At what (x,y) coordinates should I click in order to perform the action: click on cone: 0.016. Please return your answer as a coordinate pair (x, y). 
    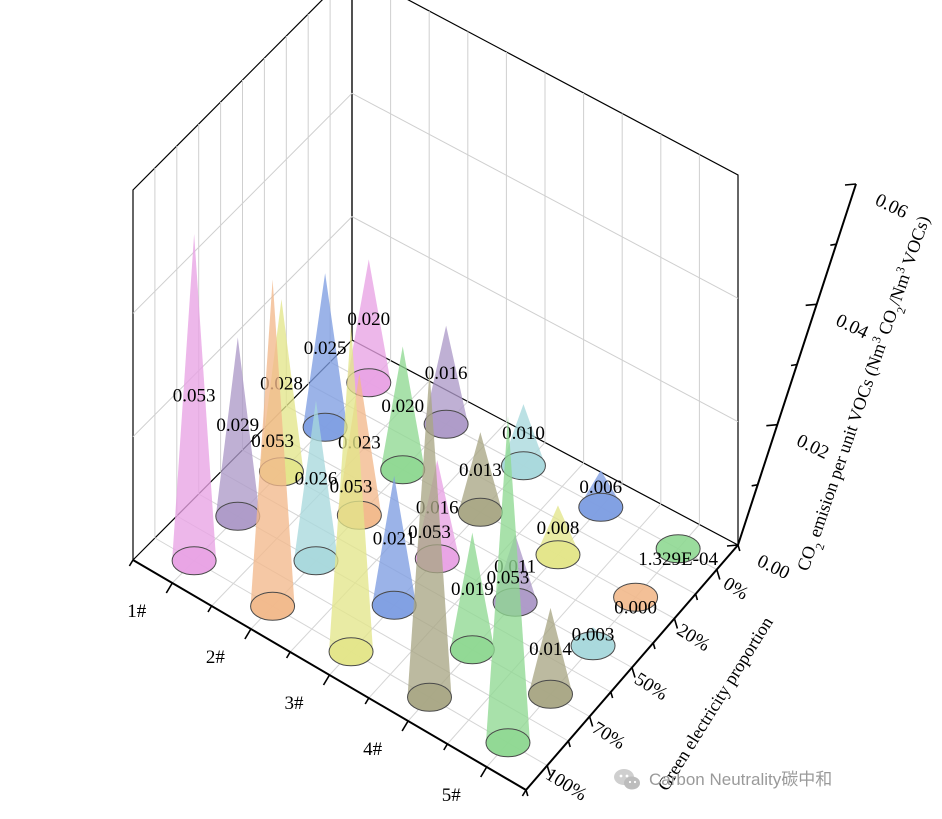
    Looking at the image, I should click on (446, 382).